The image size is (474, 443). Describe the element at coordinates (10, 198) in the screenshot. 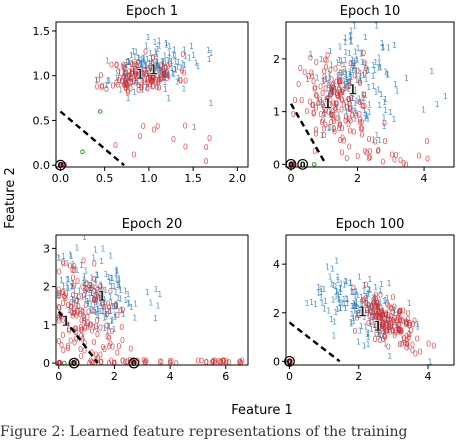

I see `figure-ylabel: Feature 2` at that location.